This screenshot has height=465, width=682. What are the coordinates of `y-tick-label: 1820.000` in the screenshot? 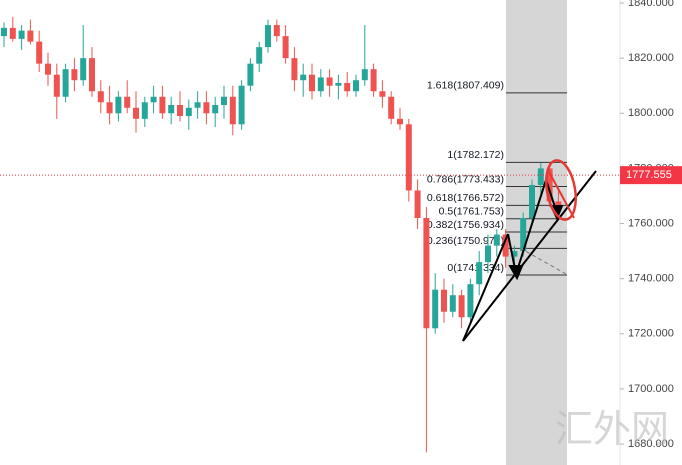 It's located at (651, 58).